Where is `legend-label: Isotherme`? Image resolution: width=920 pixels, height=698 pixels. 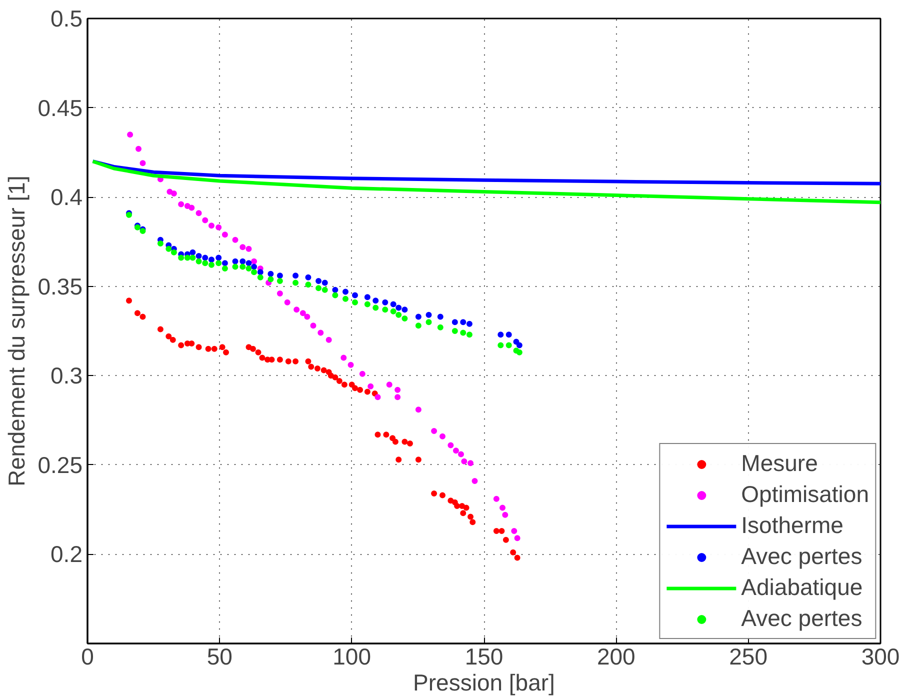
legend-label: Isotherme is located at coordinates (792, 525).